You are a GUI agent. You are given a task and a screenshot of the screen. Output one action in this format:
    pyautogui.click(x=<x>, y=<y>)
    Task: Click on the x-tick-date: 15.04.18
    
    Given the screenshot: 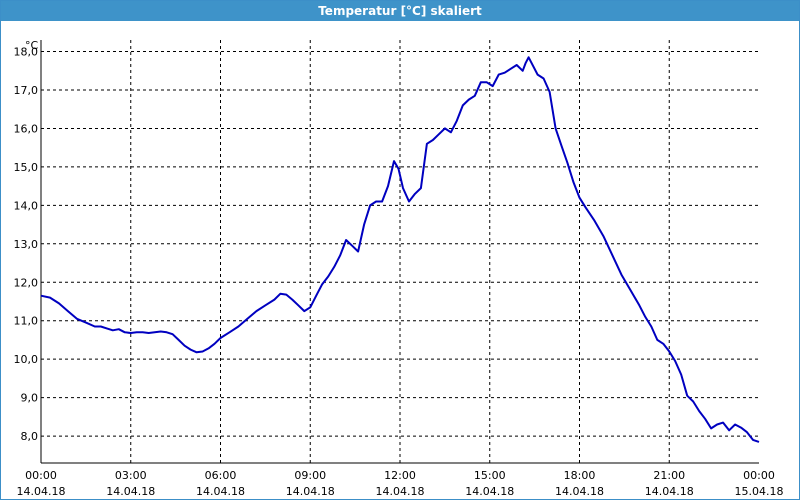 What is the action you would take?
    pyautogui.click(x=759, y=491)
    